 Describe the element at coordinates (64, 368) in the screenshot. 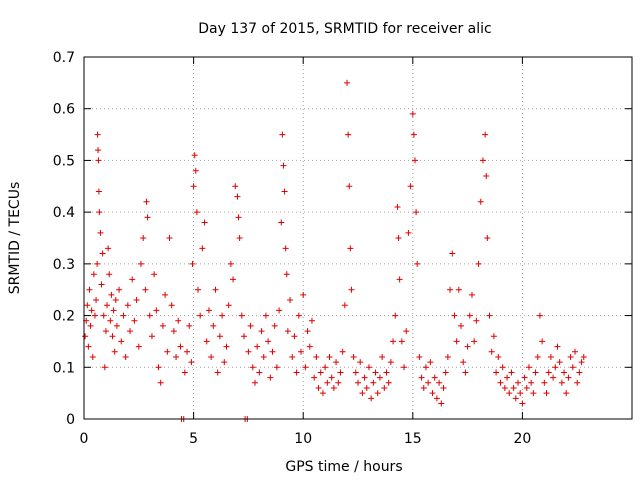

I see `y-tick-label: 0.1` at that location.